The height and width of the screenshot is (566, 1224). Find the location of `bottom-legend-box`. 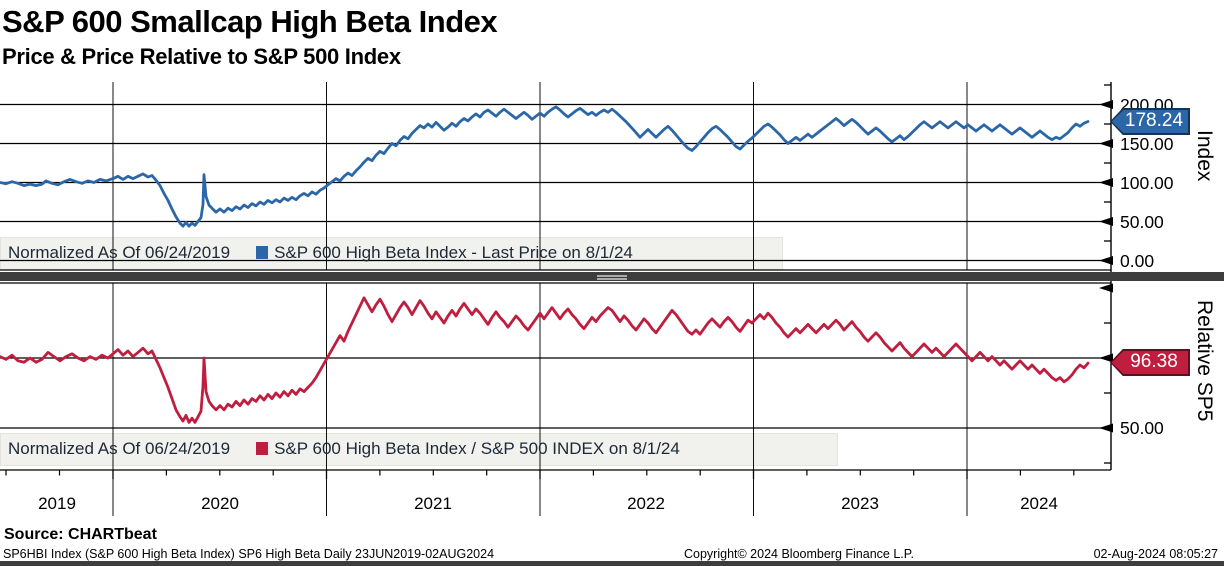

bottom-legend-box is located at coordinates (419, 449).